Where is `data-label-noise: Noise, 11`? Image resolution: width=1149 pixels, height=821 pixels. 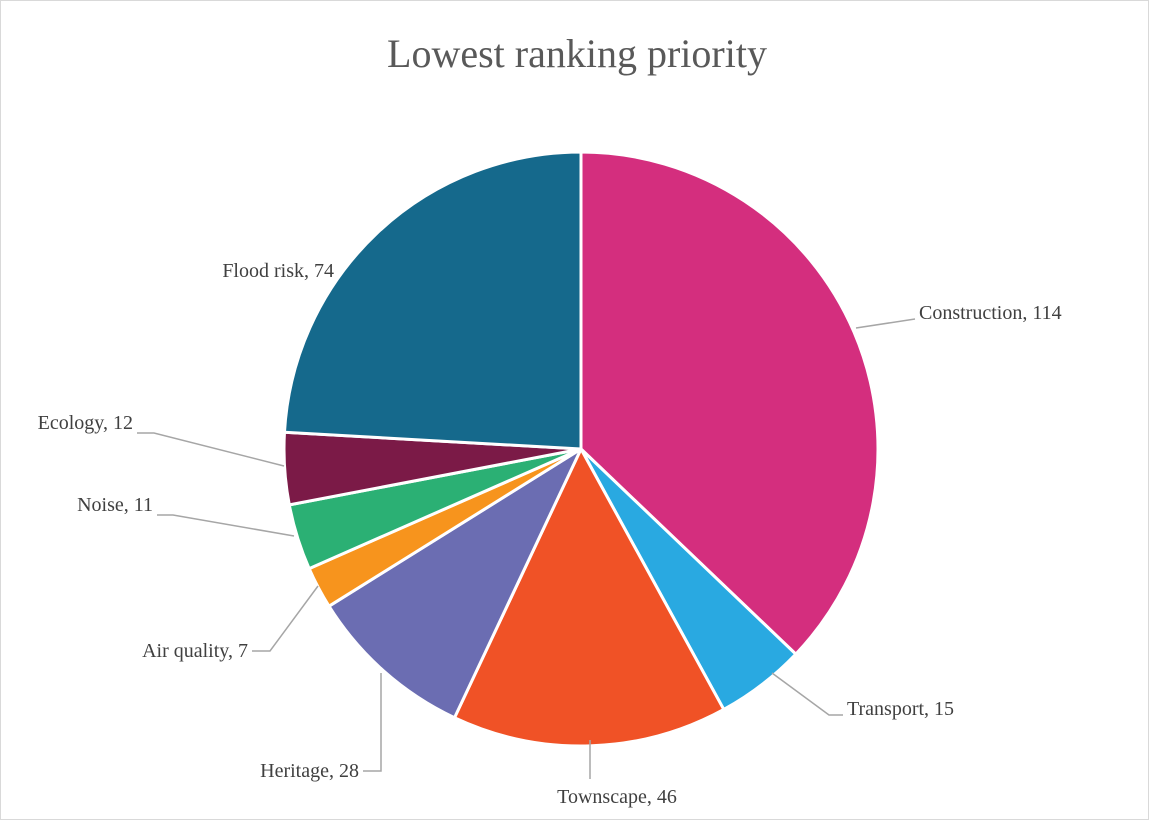
data-label-noise: Noise, 11 is located at coordinates (115, 505).